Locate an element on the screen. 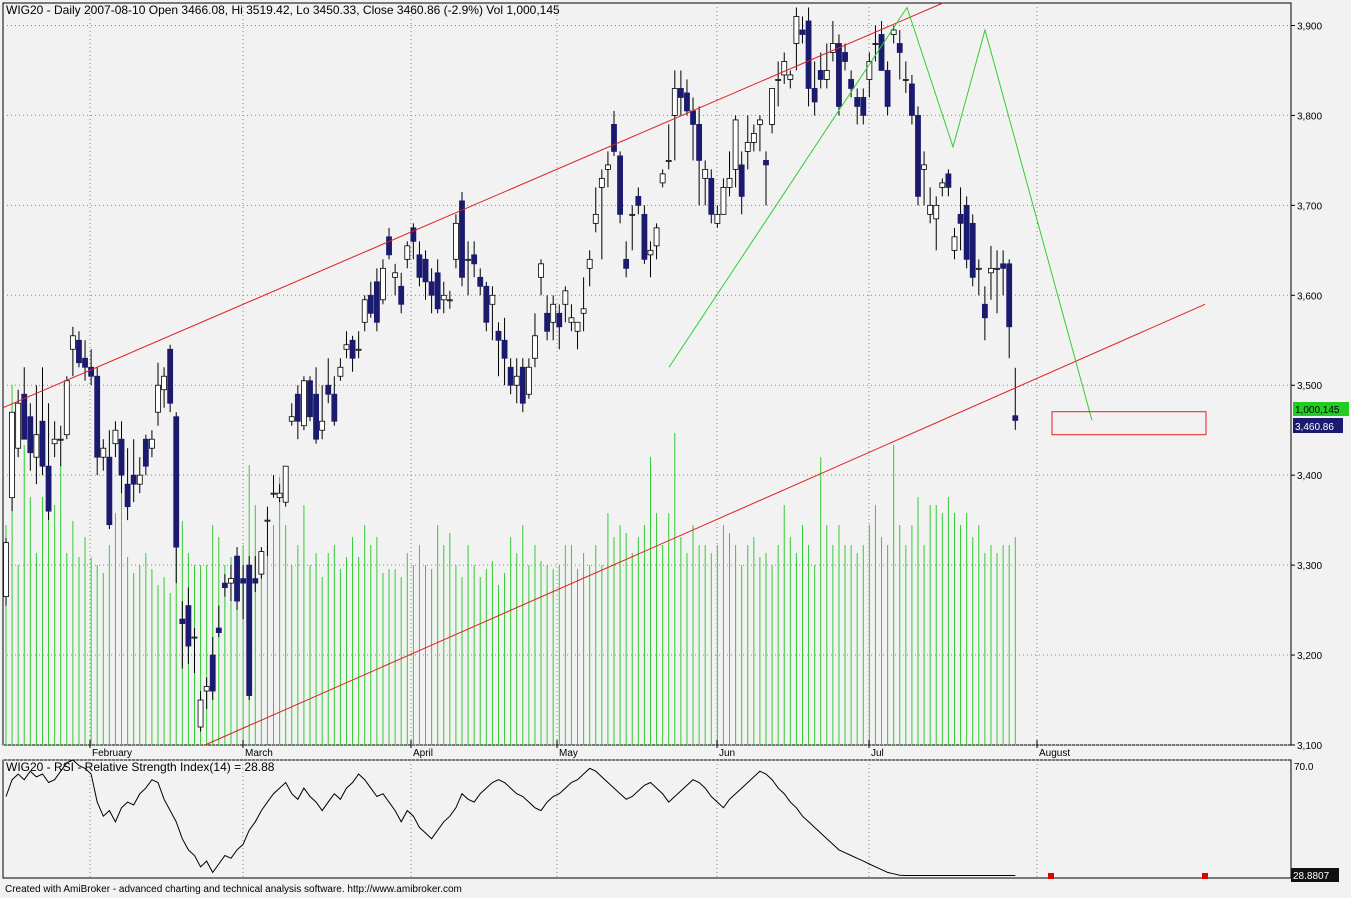 The height and width of the screenshot is (898, 1351). y-tick-label: 3,900 is located at coordinates (1309, 26).